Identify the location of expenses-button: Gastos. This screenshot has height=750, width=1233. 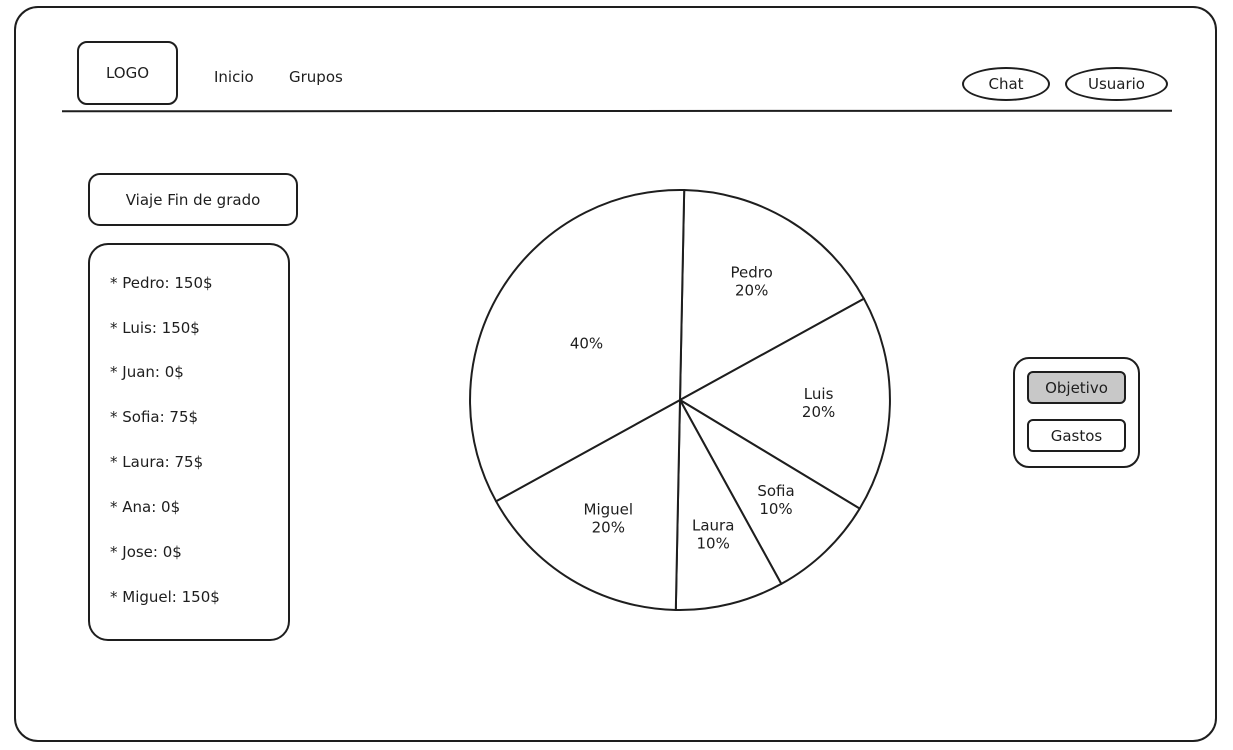
(1076, 435).